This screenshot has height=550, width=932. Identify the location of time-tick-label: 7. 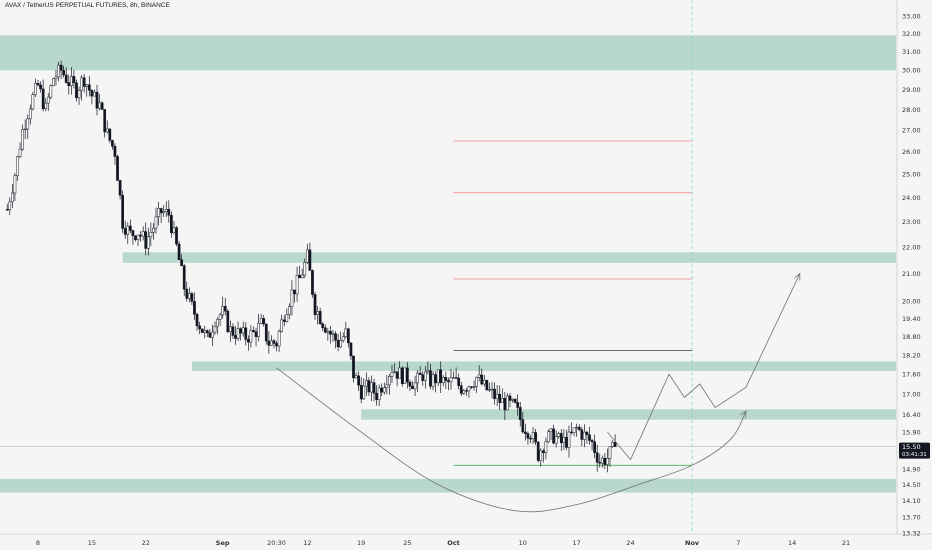
(738, 543).